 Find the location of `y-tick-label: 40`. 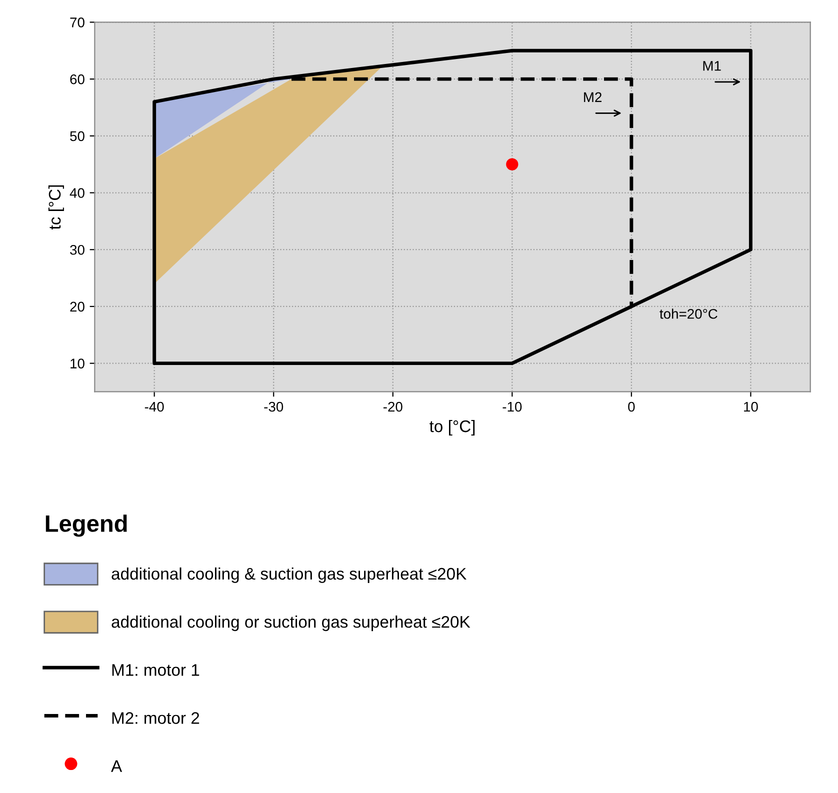

y-tick-label: 40 is located at coordinates (77, 193).